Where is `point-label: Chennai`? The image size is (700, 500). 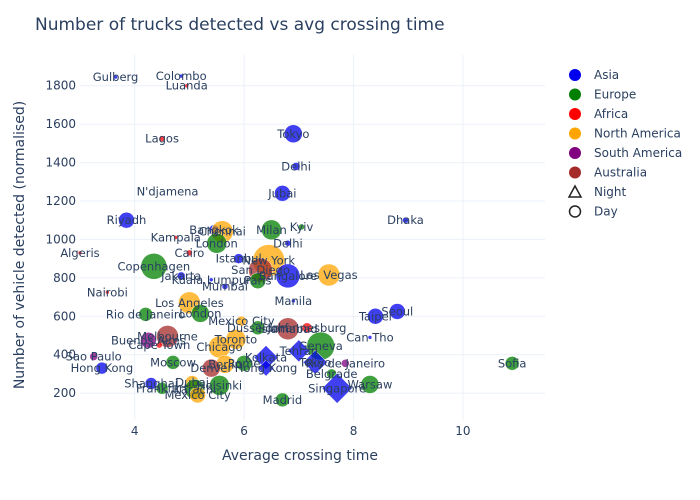 point-label: Chennai is located at coordinates (222, 232).